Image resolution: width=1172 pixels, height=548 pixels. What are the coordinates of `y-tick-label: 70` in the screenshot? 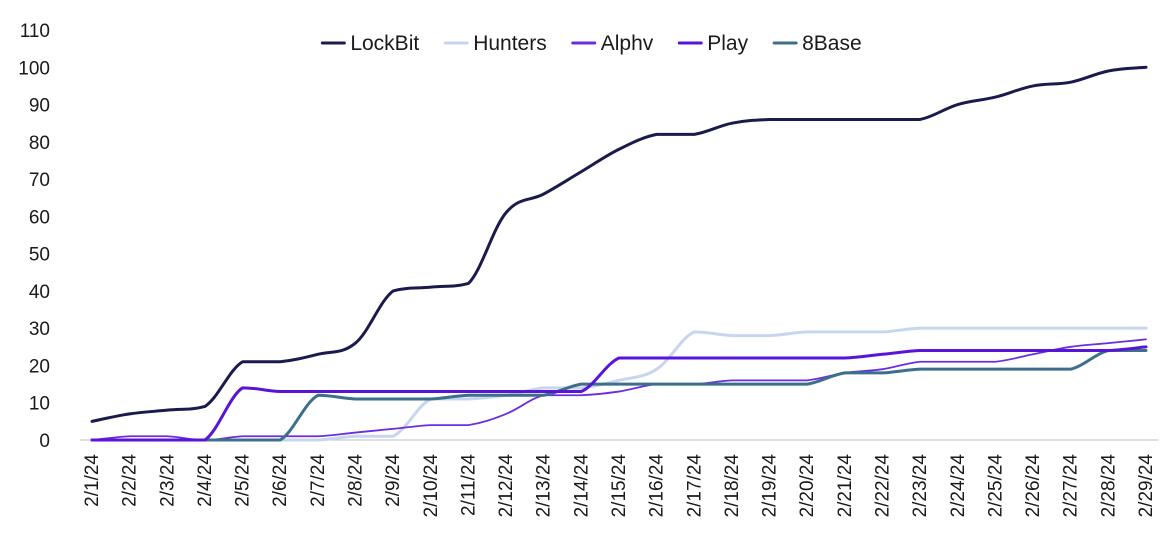 It's located at (39, 180).